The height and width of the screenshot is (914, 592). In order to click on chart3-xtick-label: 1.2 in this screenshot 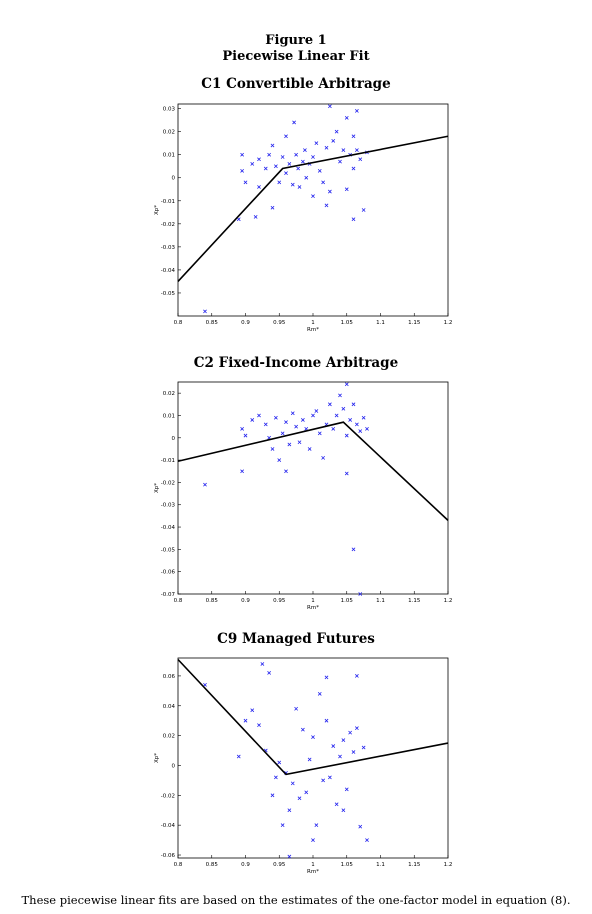, I will do `click(448, 865)`.